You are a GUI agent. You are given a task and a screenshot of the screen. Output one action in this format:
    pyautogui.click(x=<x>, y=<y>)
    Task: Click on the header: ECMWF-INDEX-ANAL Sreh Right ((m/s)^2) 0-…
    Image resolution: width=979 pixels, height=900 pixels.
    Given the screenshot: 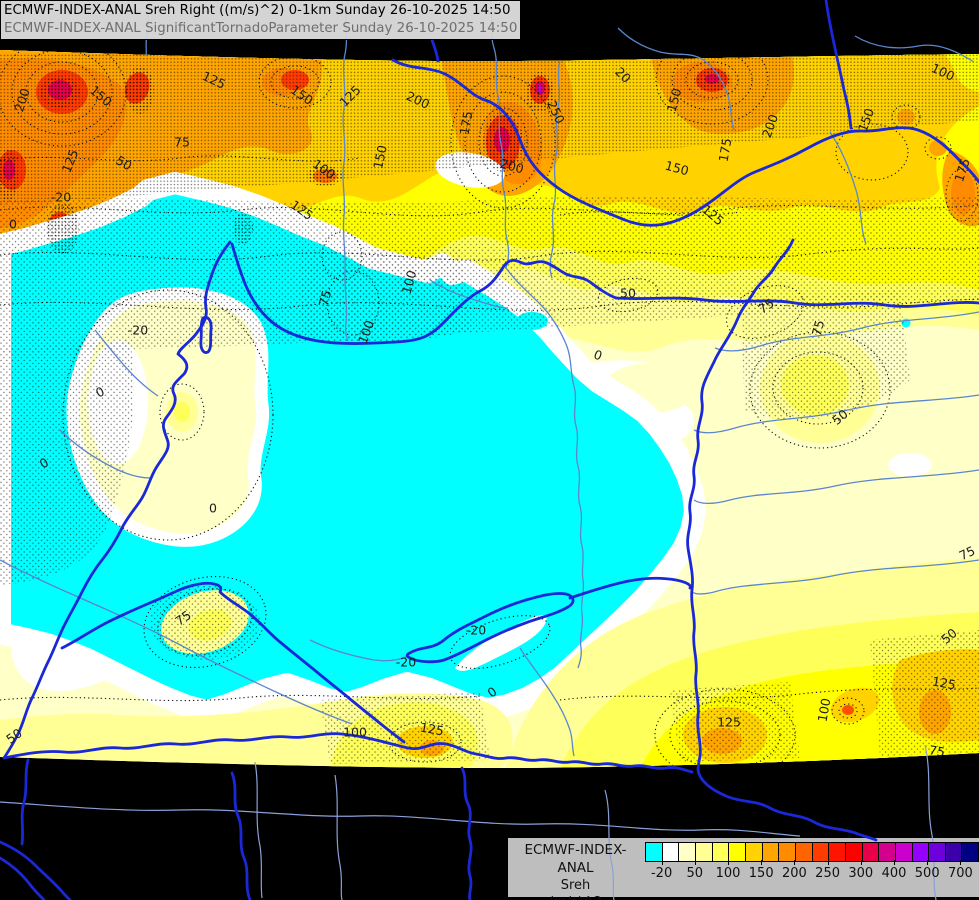 What is the action you would take?
    pyautogui.click(x=260, y=20)
    